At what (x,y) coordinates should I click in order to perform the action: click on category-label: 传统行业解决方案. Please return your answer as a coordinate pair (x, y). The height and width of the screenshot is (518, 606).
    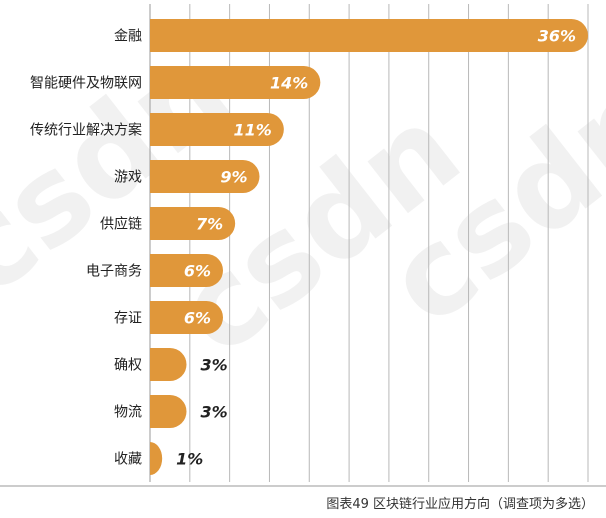
    Looking at the image, I should click on (86, 130).